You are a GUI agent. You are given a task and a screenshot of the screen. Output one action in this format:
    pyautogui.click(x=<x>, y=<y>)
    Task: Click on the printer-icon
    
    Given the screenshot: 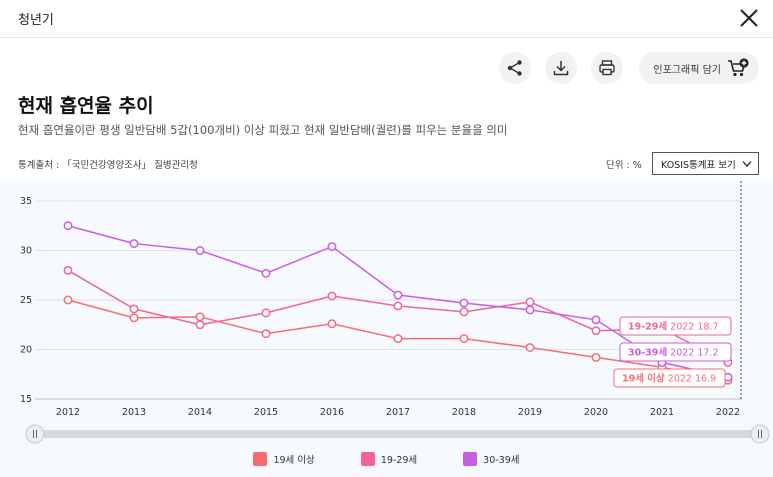 What is the action you would take?
    pyautogui.click(x=607, y=68)
    